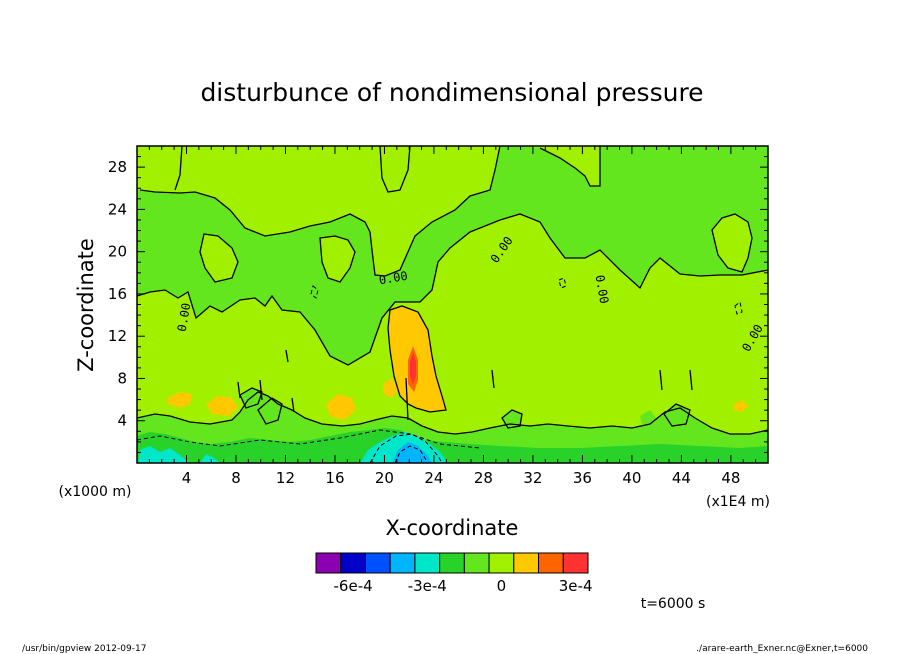 The width and height of the screenshot is (904, 654). Describe the element at coordinates (187, 478) in the screenshot. I see `x-tick-label: 4` at that location.